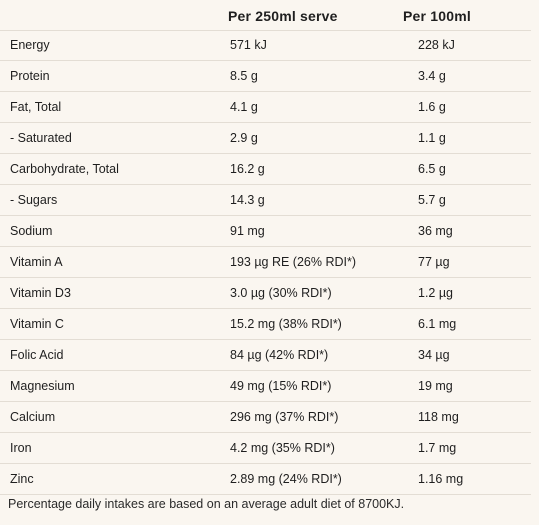  I want to click on nutrient-name: Carbohydrate, Total, so click(64, 169).